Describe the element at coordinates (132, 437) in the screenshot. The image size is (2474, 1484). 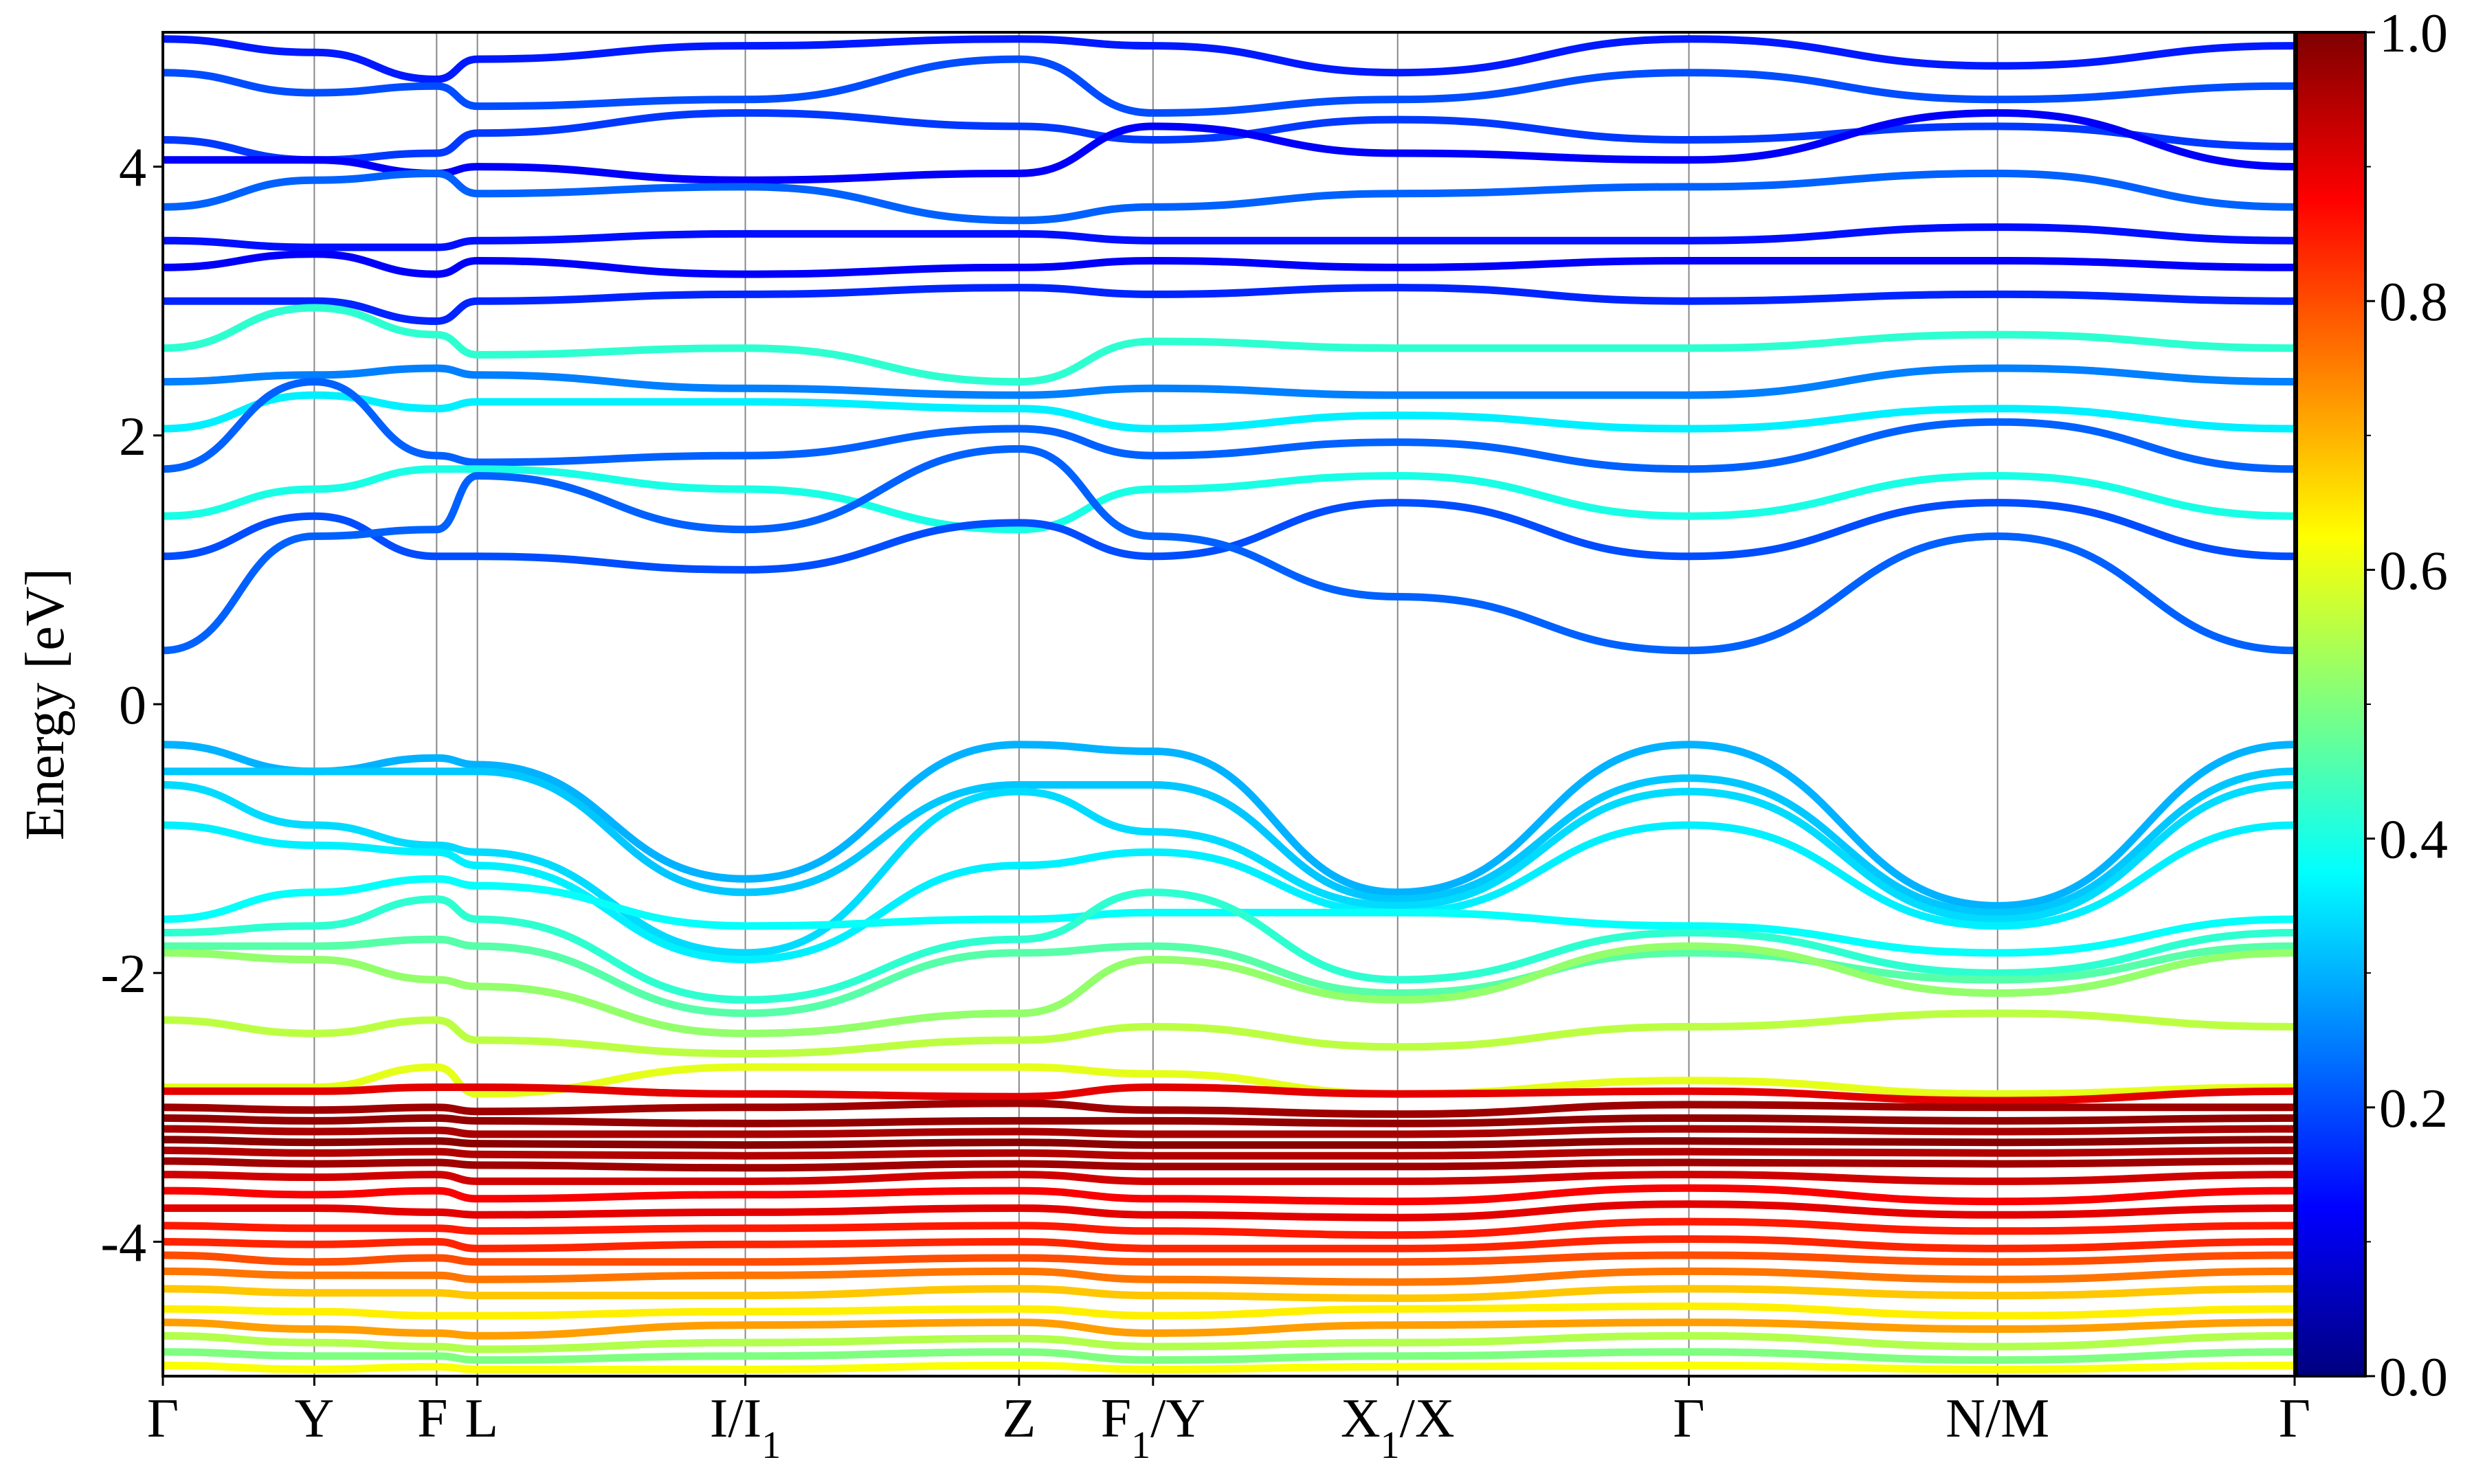
I see `y-tick-label: 2` at that location.